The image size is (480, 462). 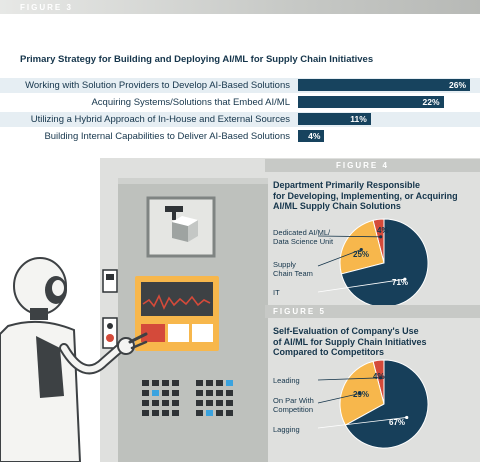 I want to click on figure5-category-label: Leading, so click(x=286, y=380).